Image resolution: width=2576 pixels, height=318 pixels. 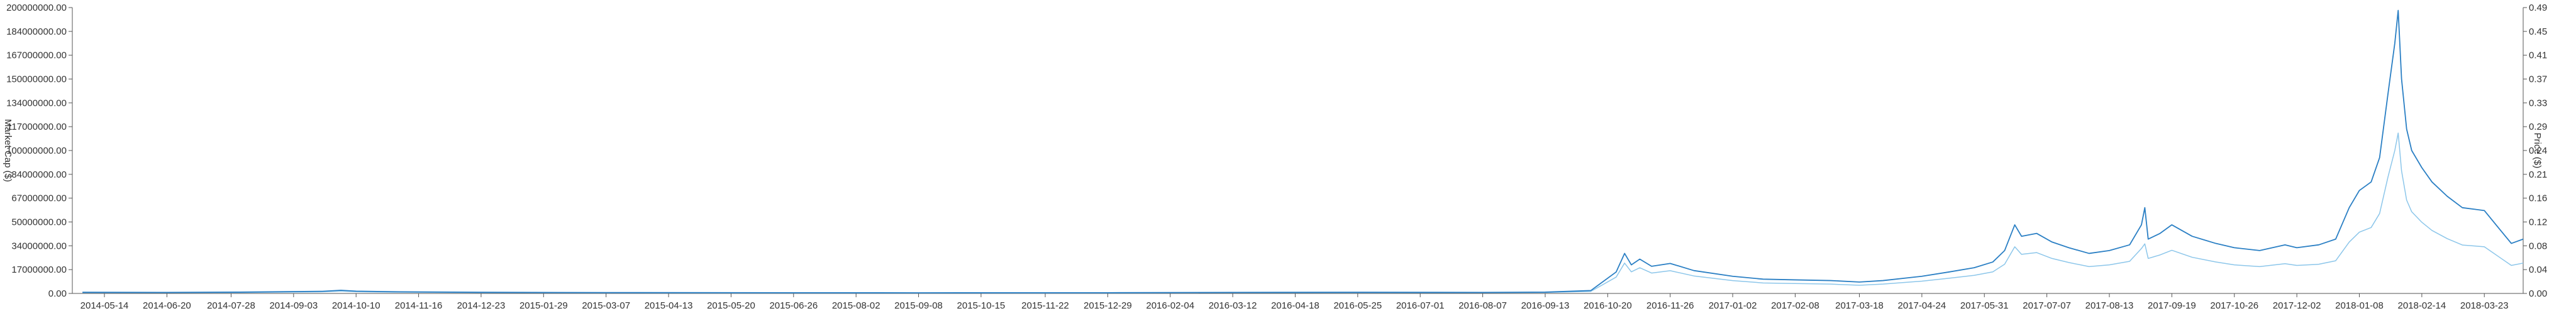 I want to click on y-left-tick-label: 117000000.00, so click(x=37, y=127).